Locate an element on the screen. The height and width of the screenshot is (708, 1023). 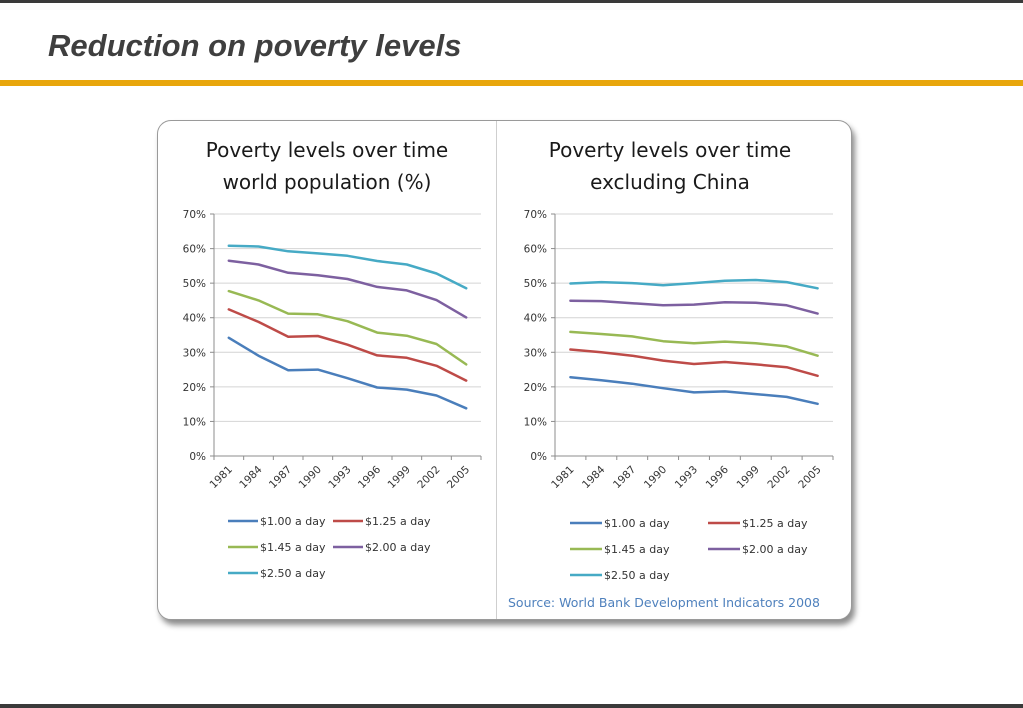
x-tick-label-exchina-1981: 1981 is located at coordinates (562, 477).